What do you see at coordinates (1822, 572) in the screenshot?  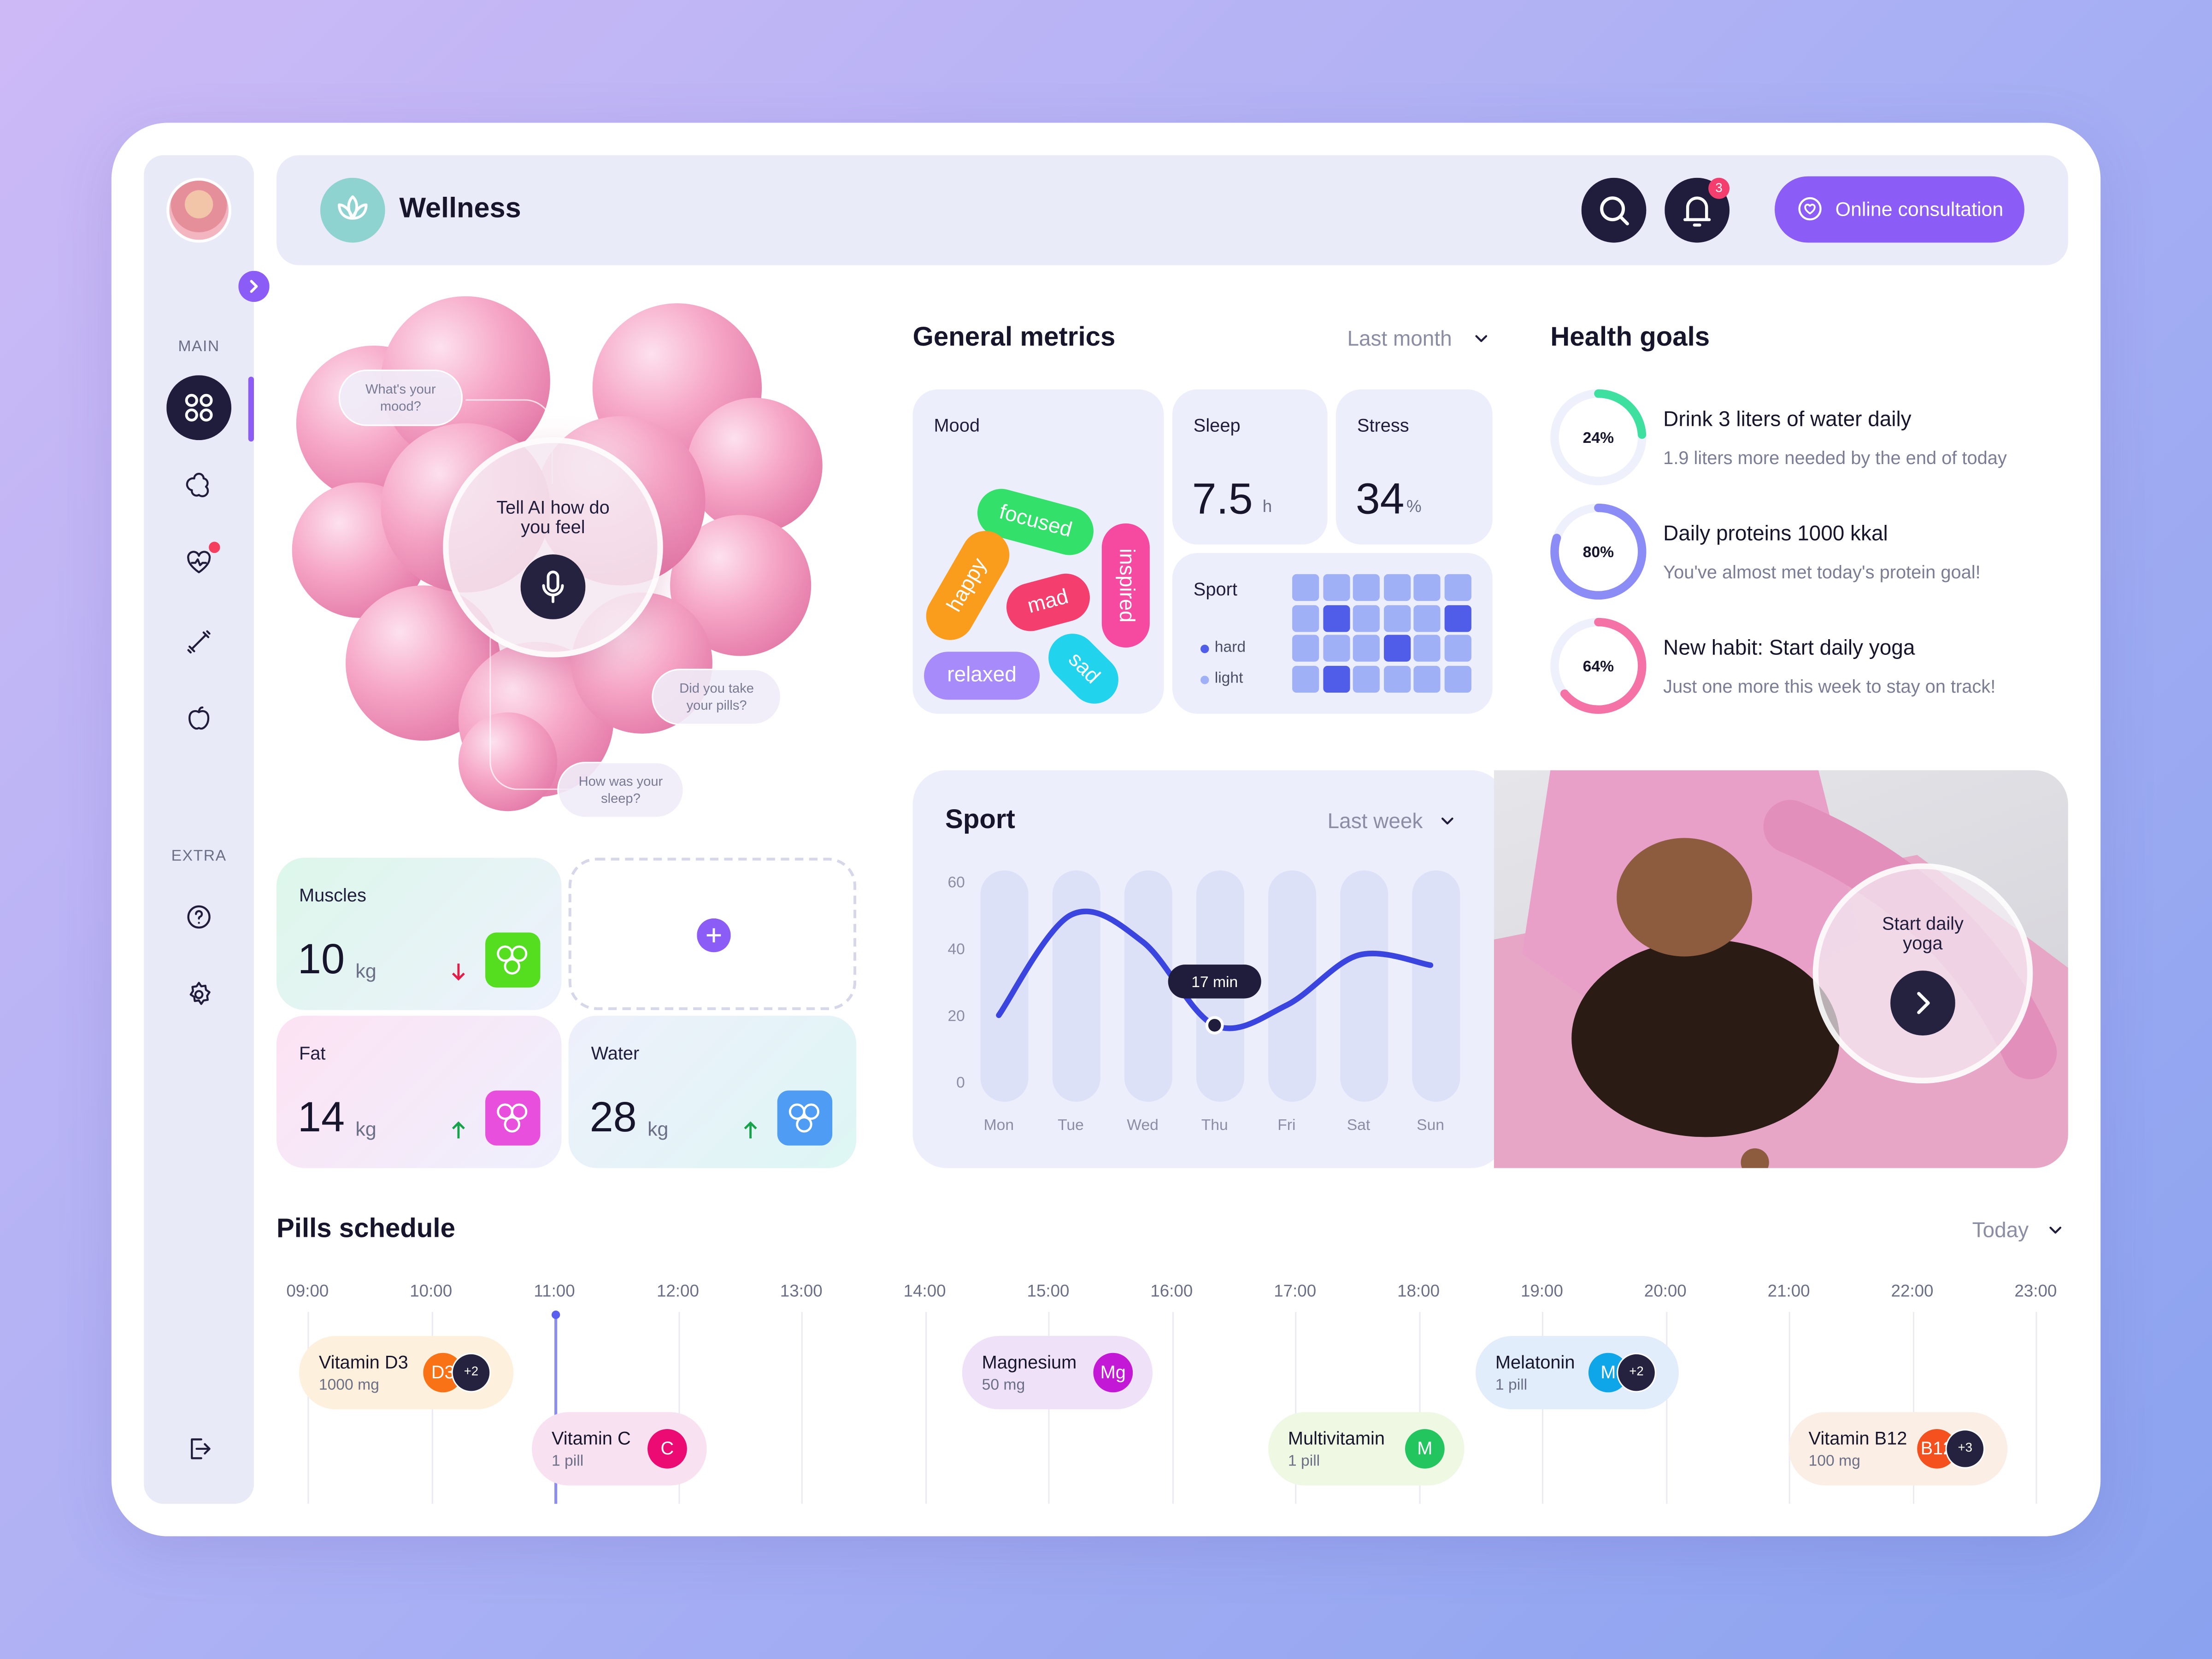 I see `goal-note: You've almost met today's protein goal!` at bounding box center [1822, 572].